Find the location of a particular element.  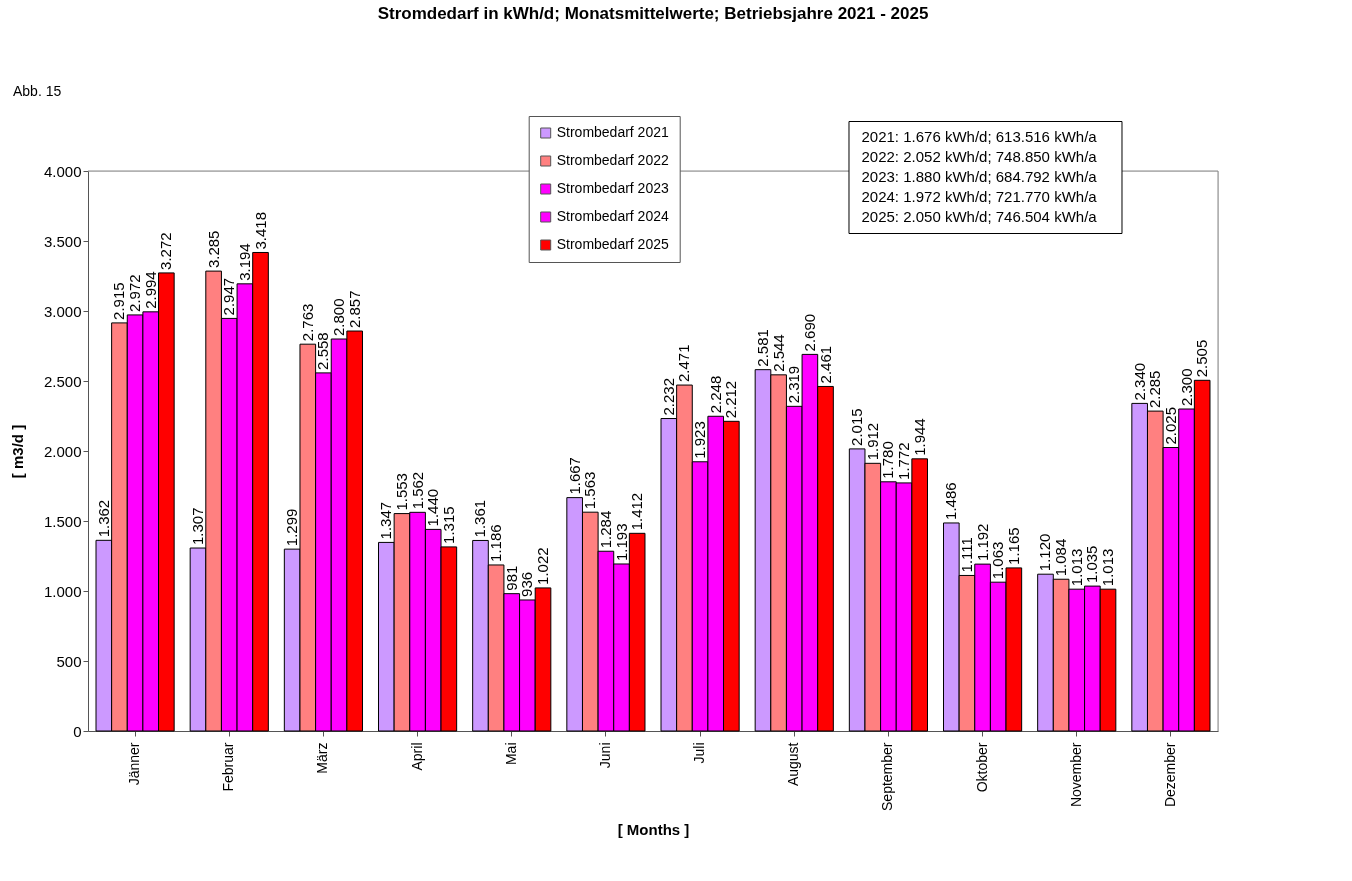

y-axis-title: [ m3/d ] is located at coordinates (17, 451).